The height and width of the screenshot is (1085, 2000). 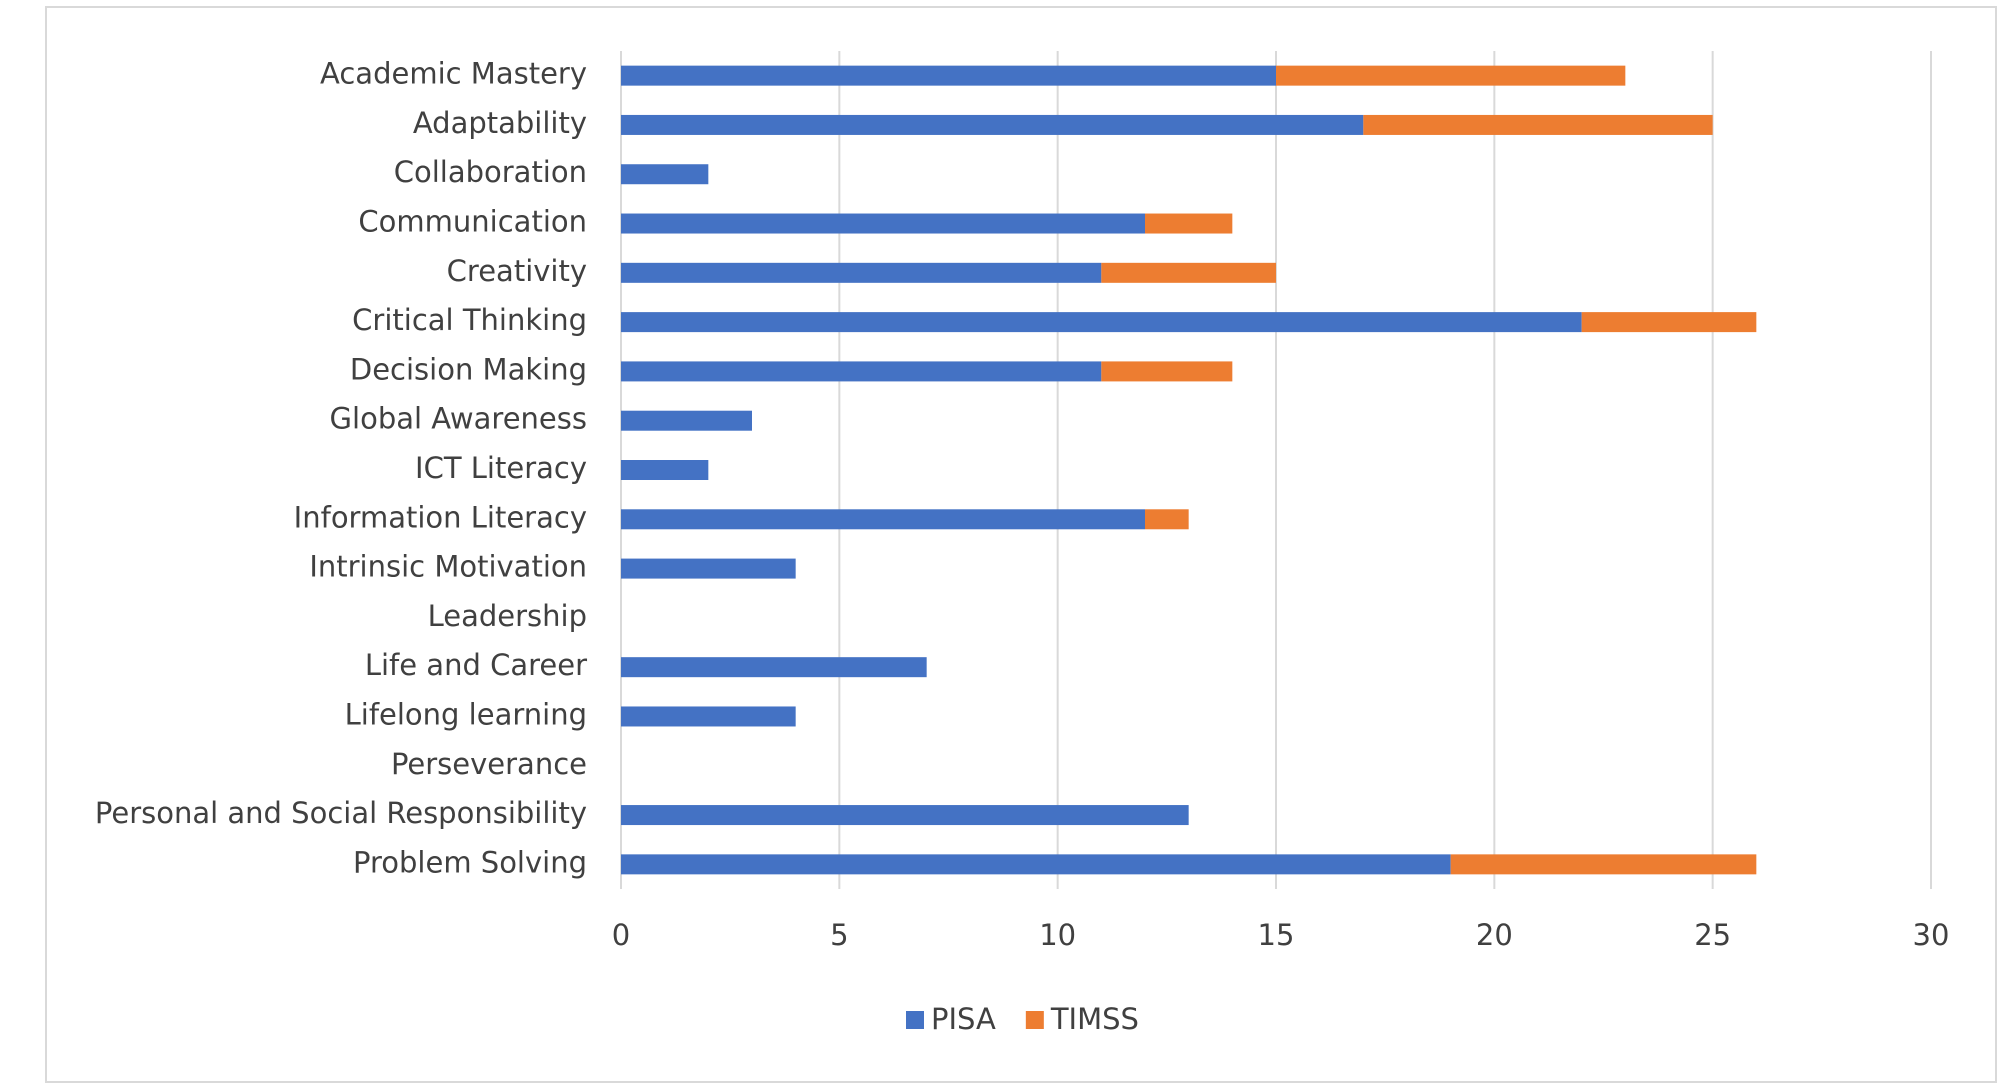 What do you see at coordinates (1094, 1019) in the screenshot?
I see `legend-label: TIMSS` at bounding box center [1094, 1019].